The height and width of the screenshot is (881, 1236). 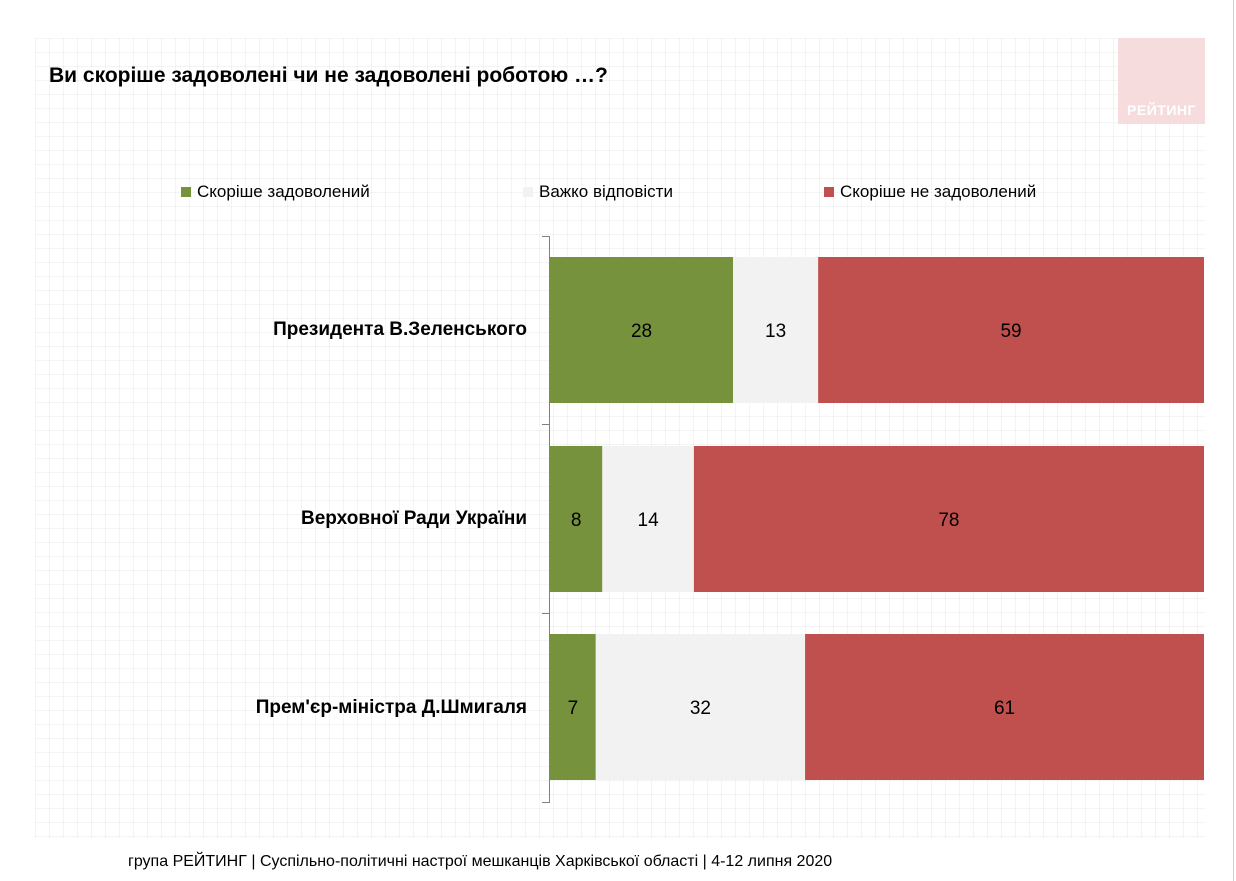 What do you see at coordinates (400, 329) in the screenshot?
I see `category-label-president: Президента В.Зеленського` at bounding box center [400, 329].